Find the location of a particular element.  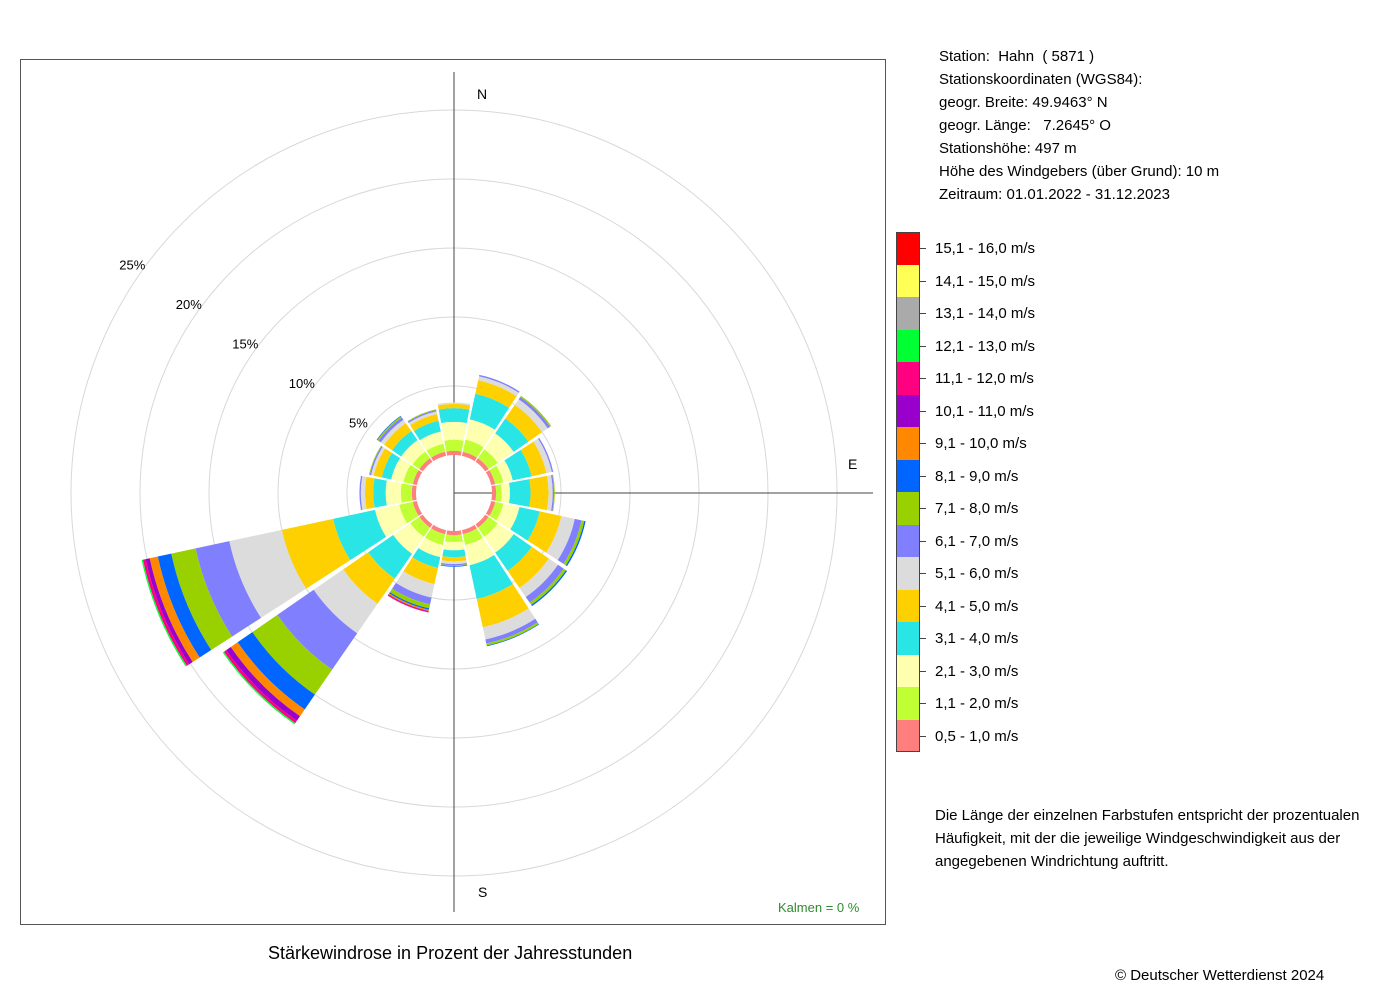

station-elevation: Stationshöhe: 497 m is located at coordinates (1008, 148).